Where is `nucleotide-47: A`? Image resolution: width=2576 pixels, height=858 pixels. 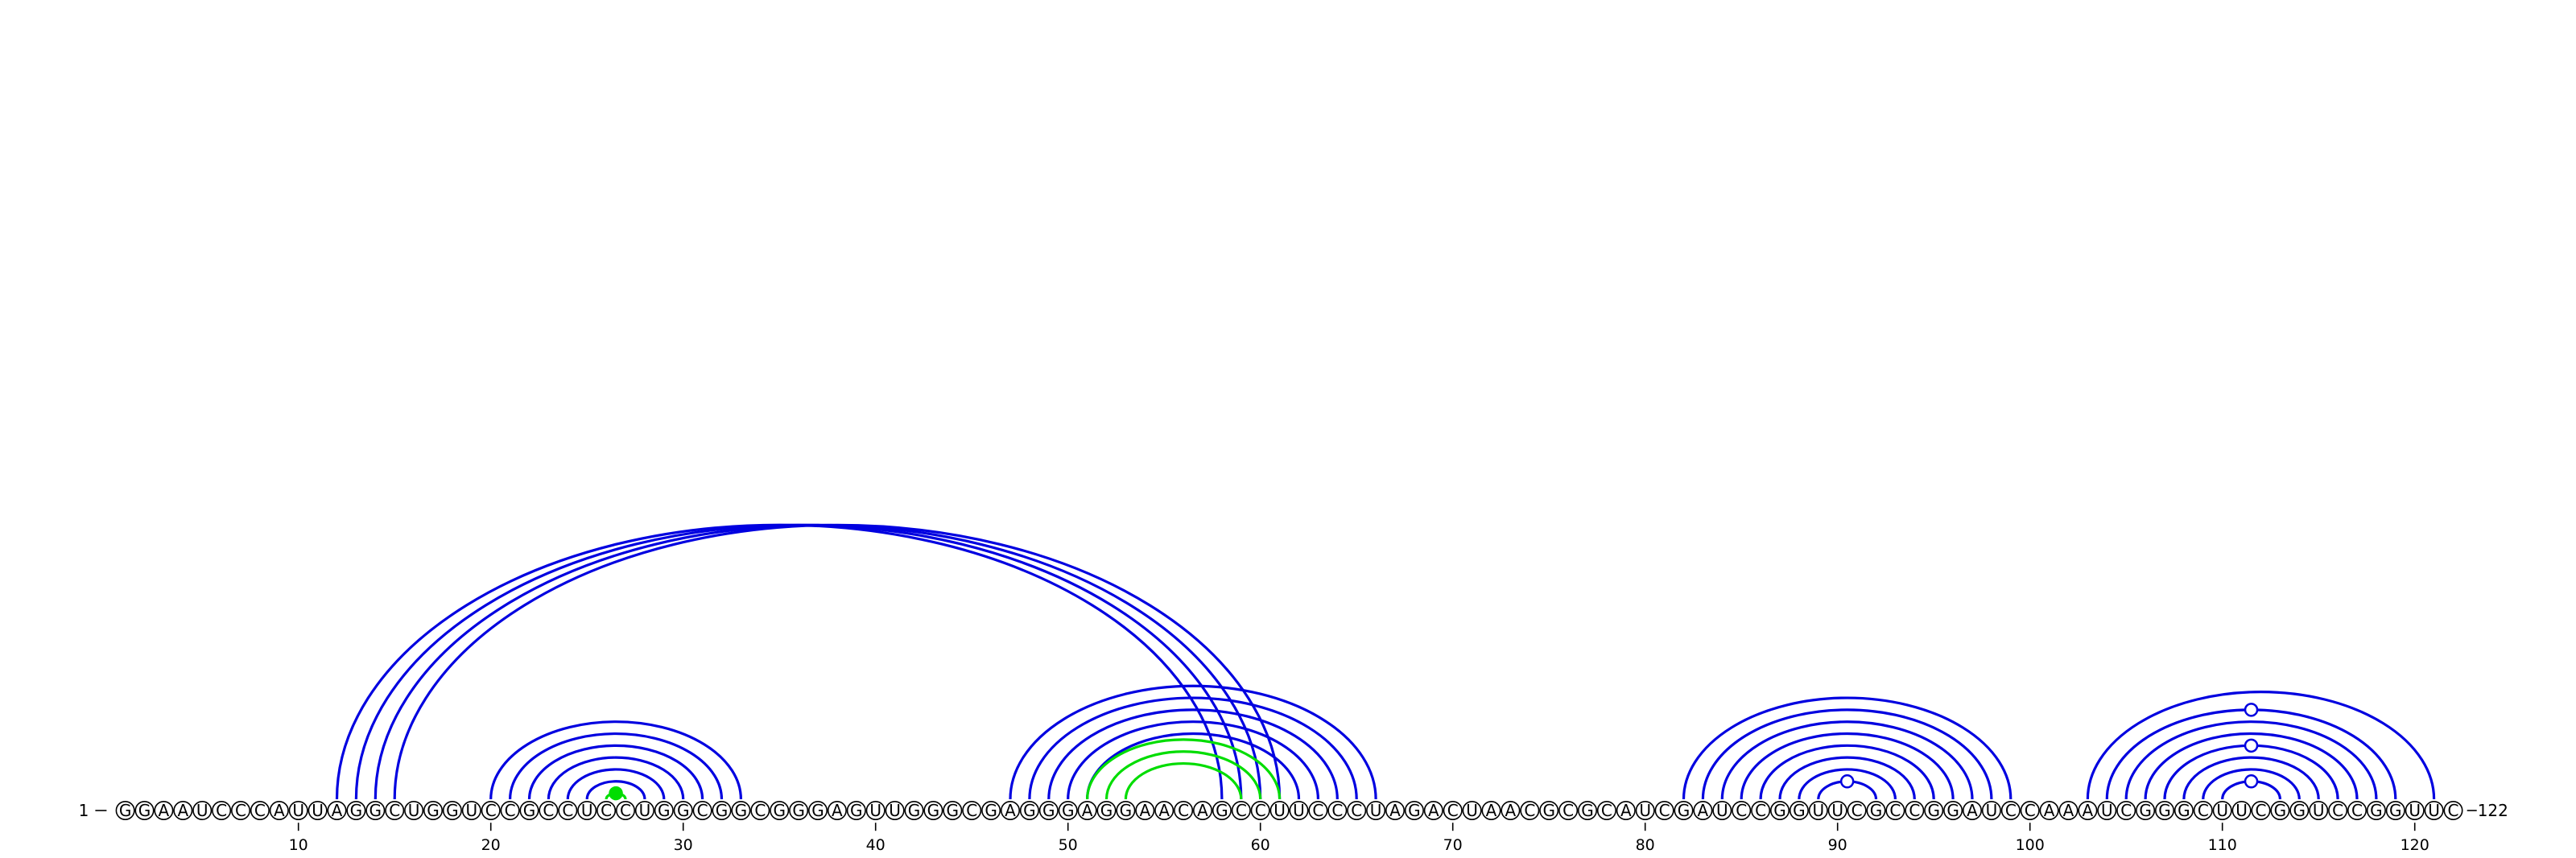 nucleotide-47: A is located at coordinates (1011, 810).